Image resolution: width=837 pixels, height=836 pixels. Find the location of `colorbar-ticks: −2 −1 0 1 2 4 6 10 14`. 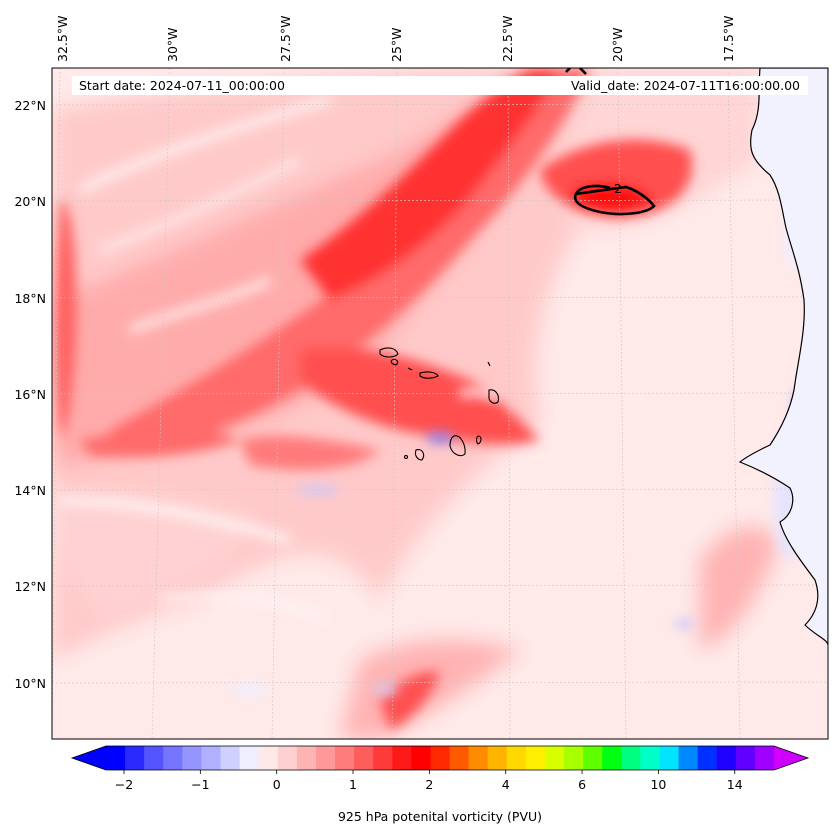

colorbar-ticks: −2 −1 0 1 2 4 6 10 14 is located at coordinates (429, 781).